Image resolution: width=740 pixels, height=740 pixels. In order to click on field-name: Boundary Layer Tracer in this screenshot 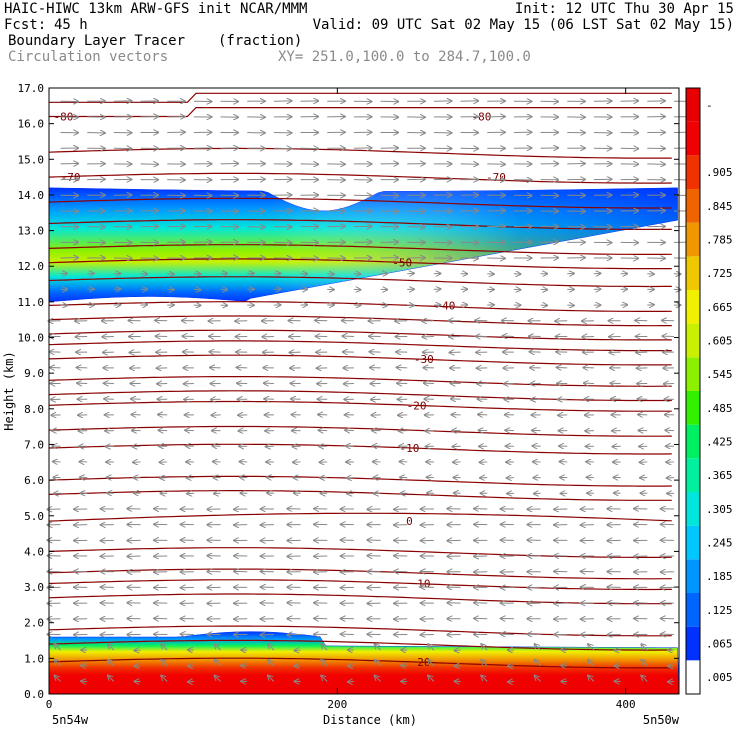, I will do `click(96, 41)`.